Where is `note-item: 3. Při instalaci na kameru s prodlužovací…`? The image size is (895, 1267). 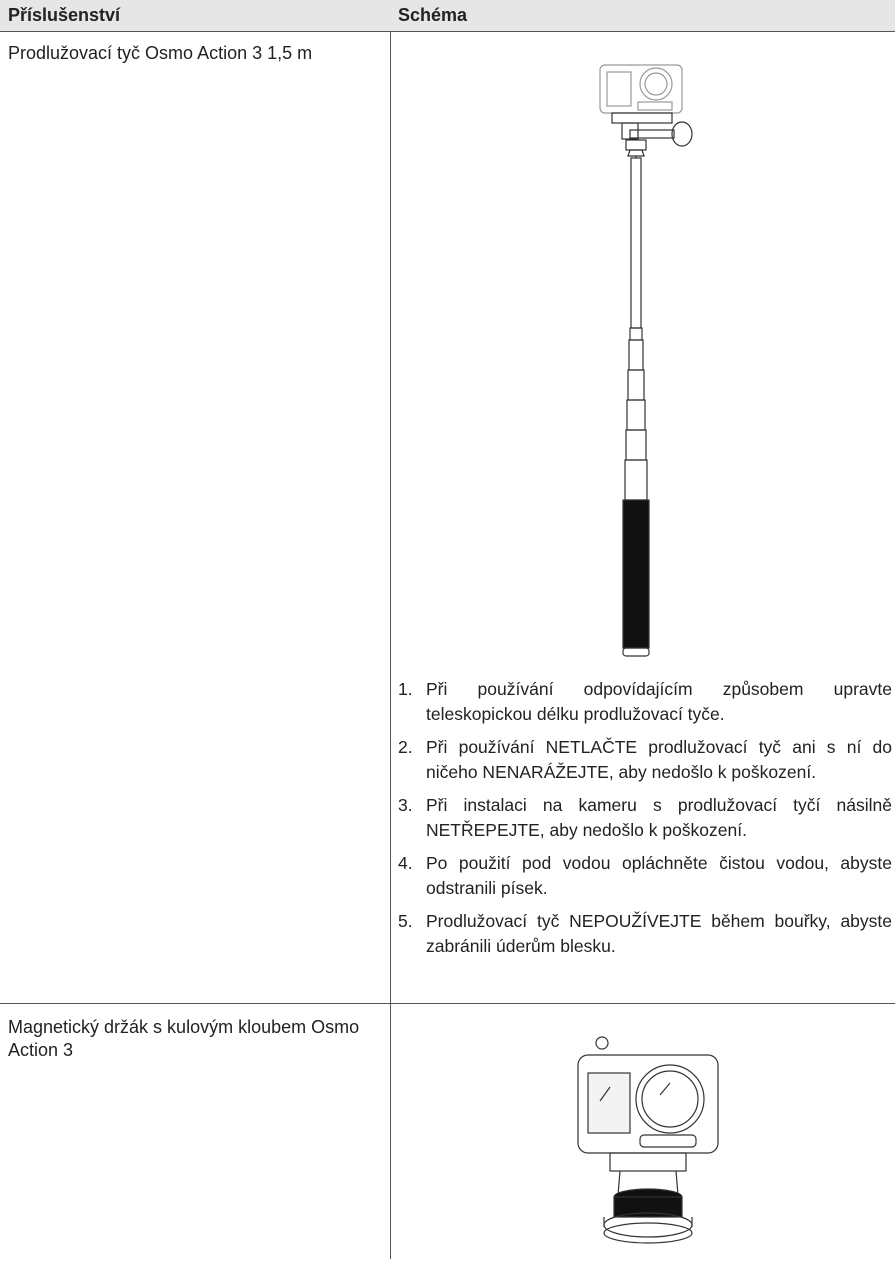
note-item: 3. Při instalaci na kameru s prodlužovací… is located at coordinates (645, 817).